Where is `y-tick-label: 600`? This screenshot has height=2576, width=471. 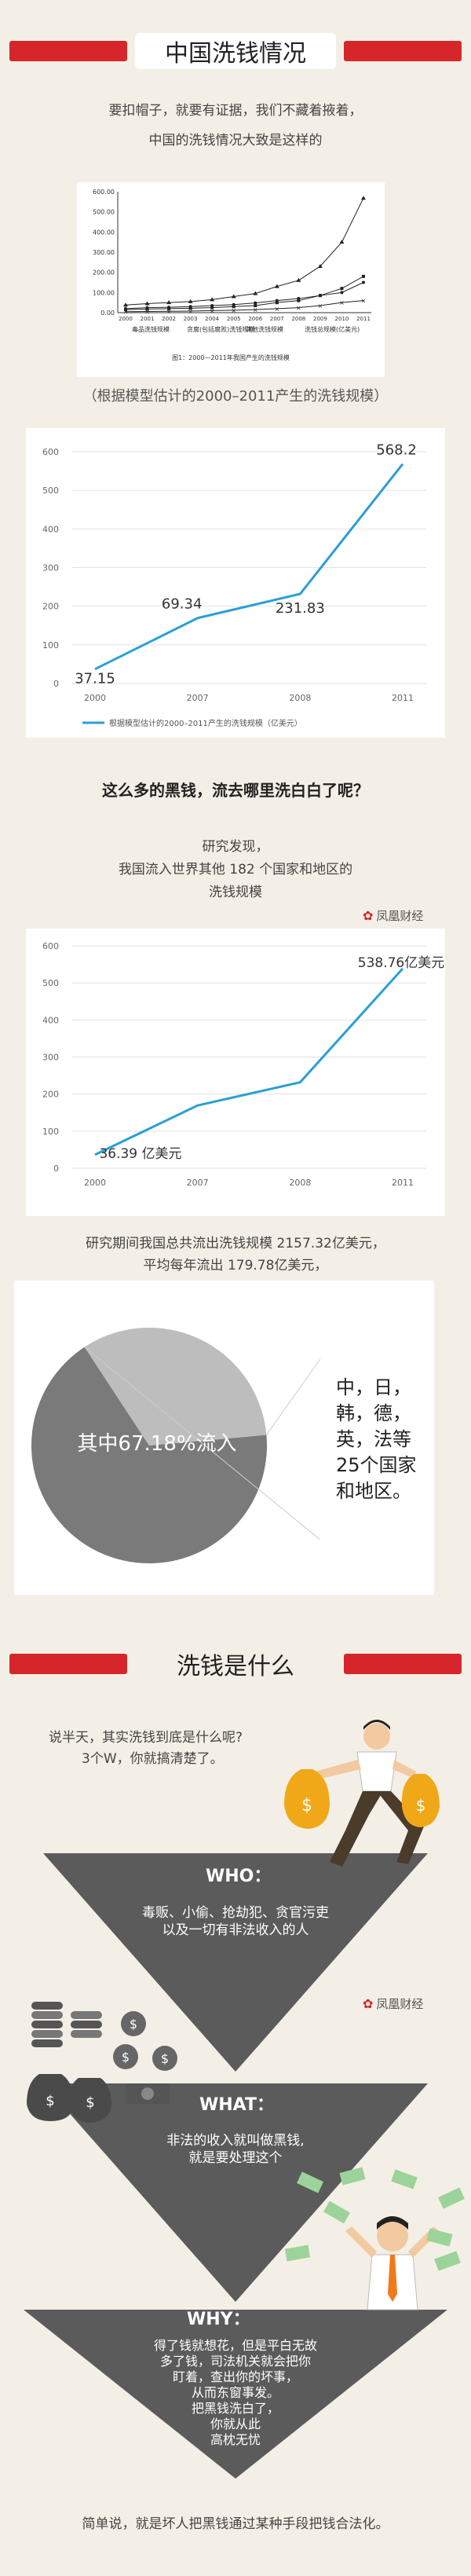
y-tick-label: 600 is located at coordinates (50, 452).